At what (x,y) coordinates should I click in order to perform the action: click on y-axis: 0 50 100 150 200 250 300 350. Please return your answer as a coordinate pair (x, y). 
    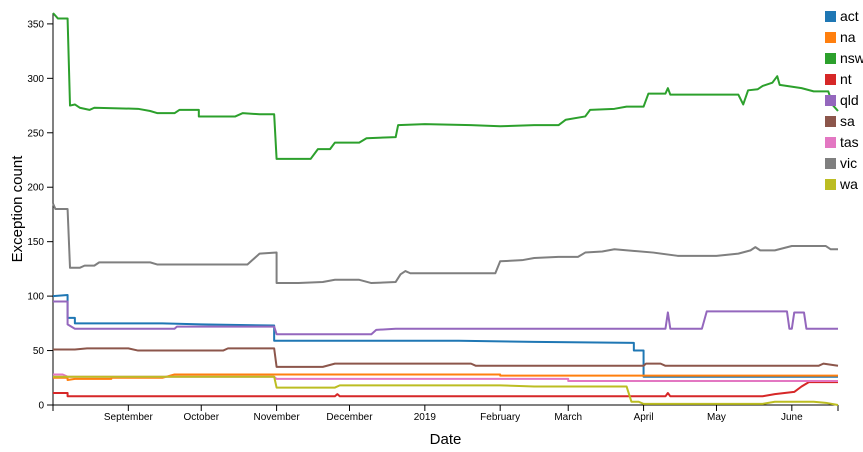
    Looking at the image, I should click on (40, 212).